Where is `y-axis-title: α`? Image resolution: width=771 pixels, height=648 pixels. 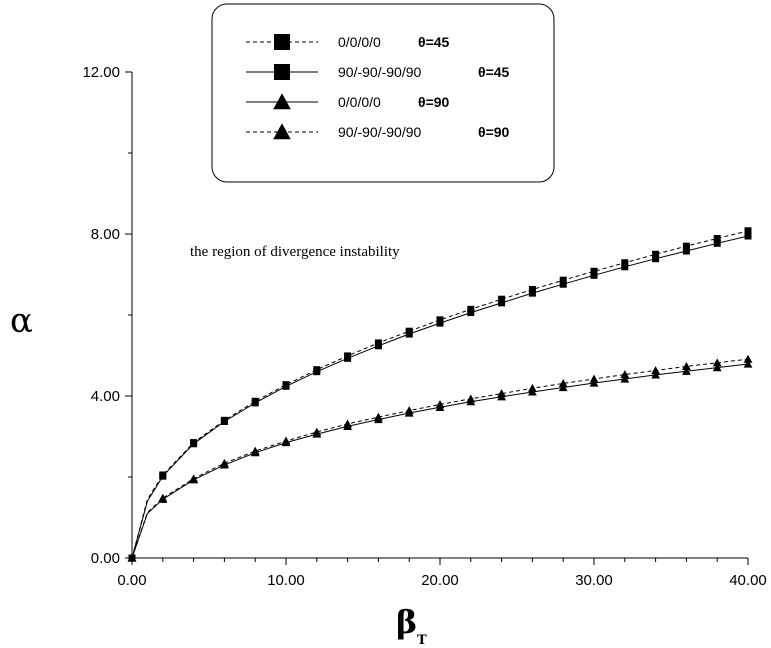
y-axis-title: α is located at coordinates (21, 321).